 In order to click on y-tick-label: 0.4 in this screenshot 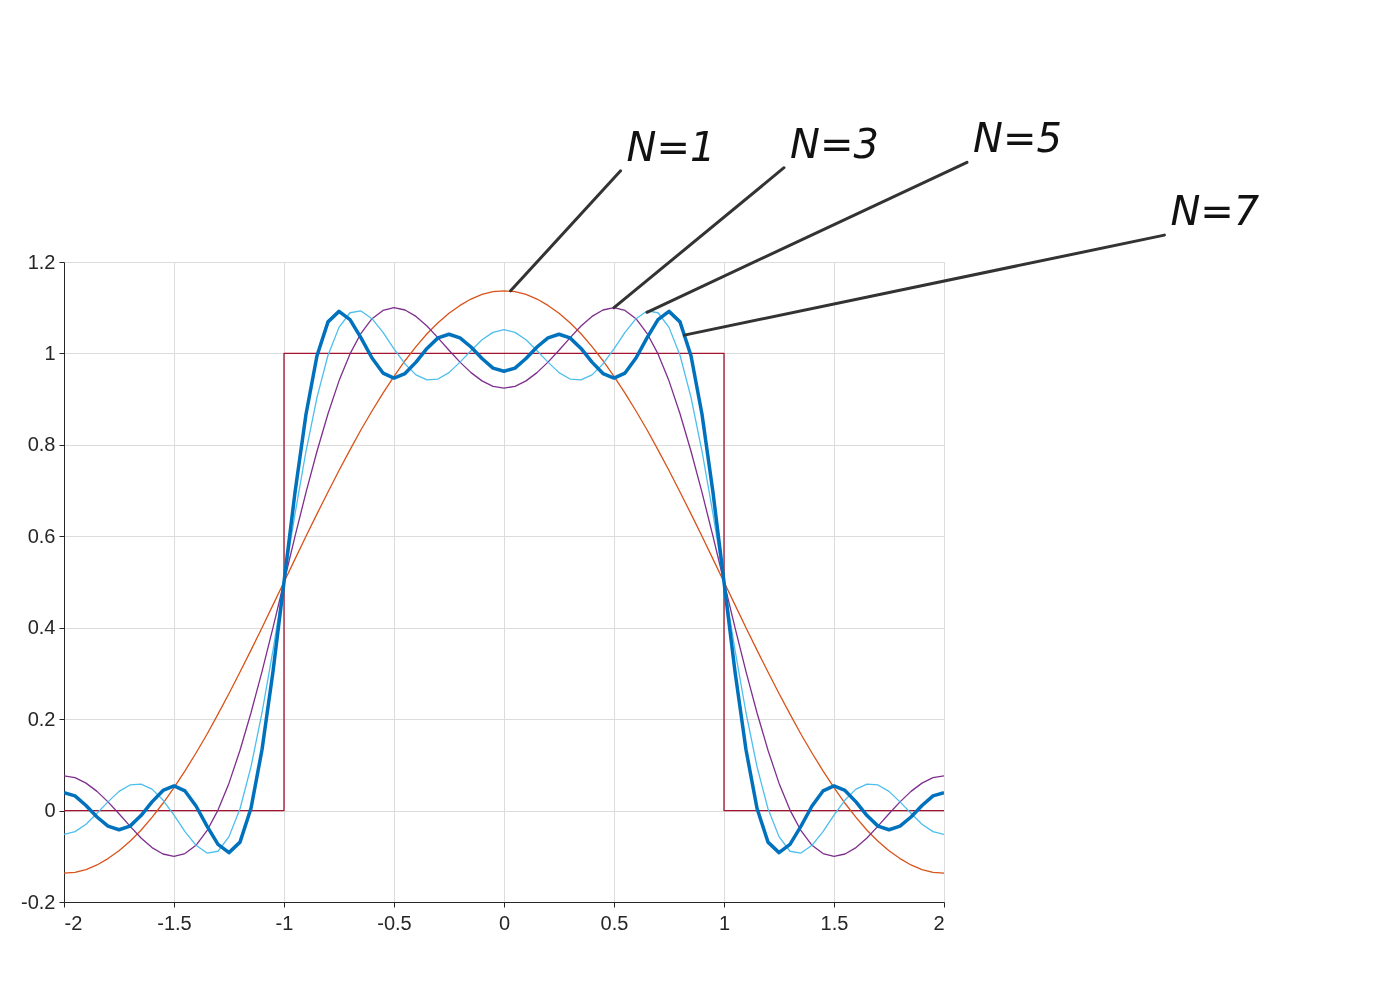, I will do `click(41, 627)`.